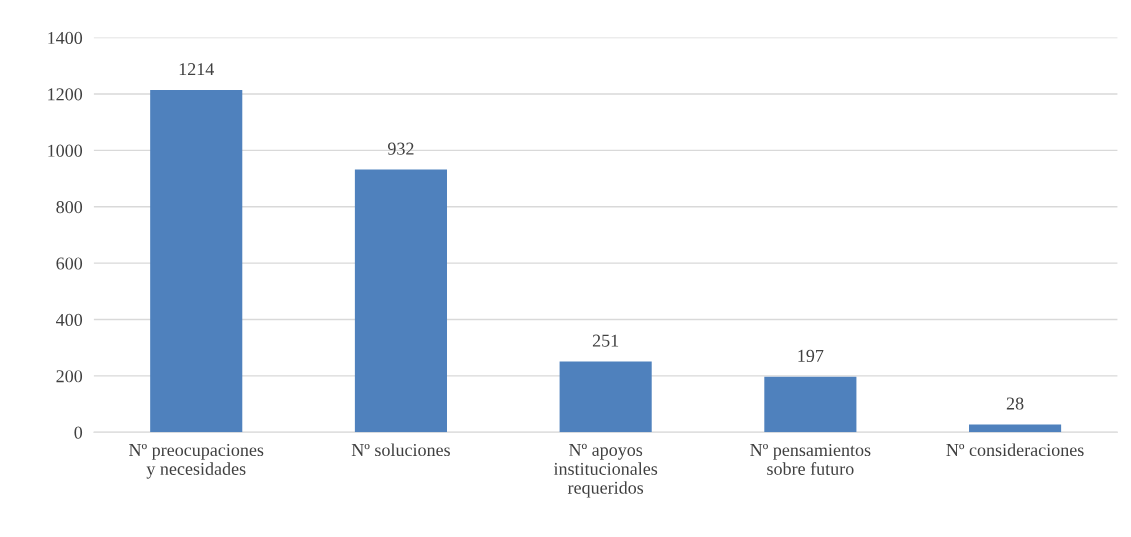  I want to click on data-label: 932, so click(400, 148).